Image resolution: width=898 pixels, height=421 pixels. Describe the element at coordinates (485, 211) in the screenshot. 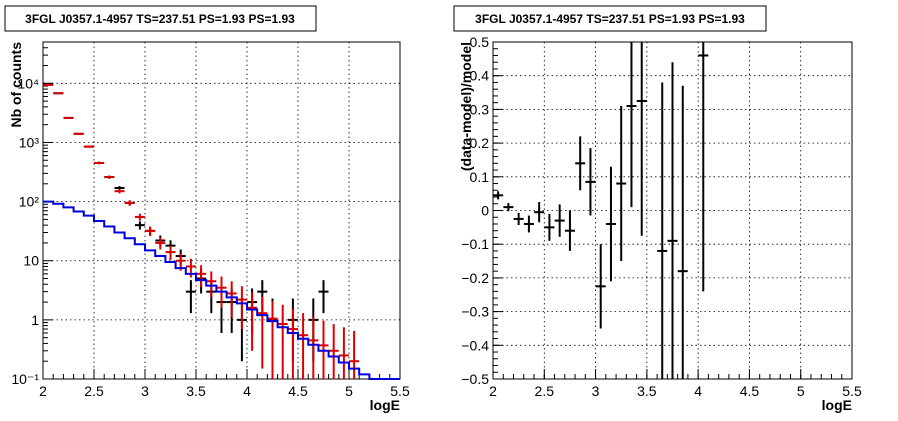

I see `y-tick-label: 0` at that location.